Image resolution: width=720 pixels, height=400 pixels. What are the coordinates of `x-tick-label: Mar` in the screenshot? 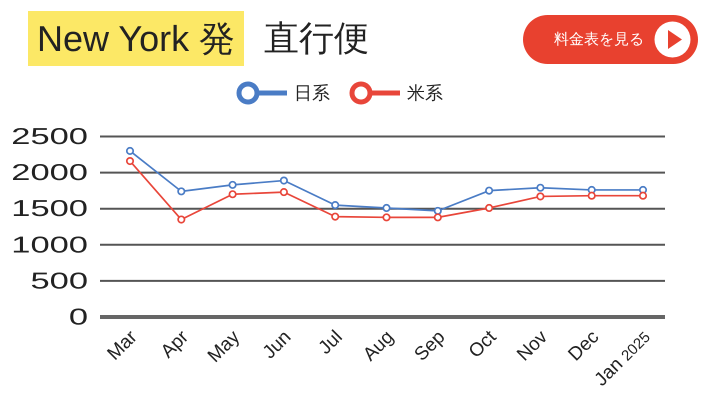 It's located at (123, 345).